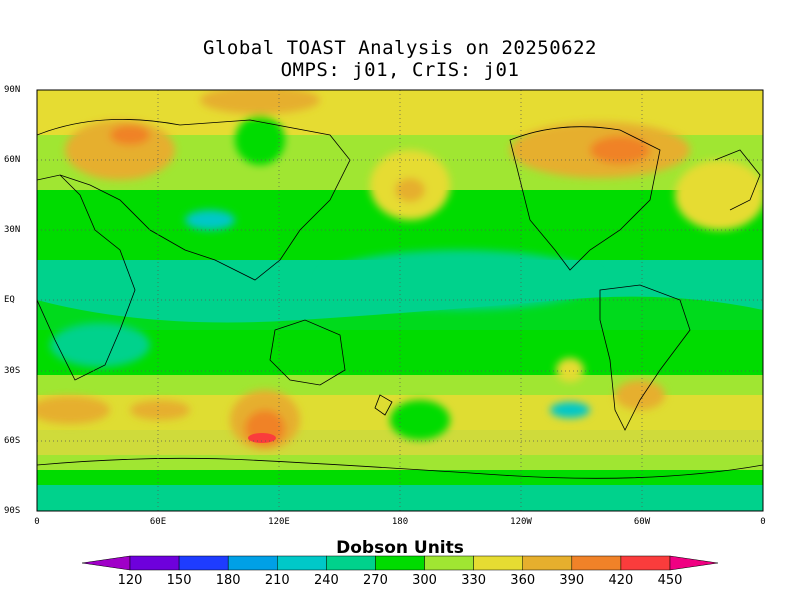 The image size is (800, 600). I want to click on colorbar-tick-label: 390, so click(572, 580).